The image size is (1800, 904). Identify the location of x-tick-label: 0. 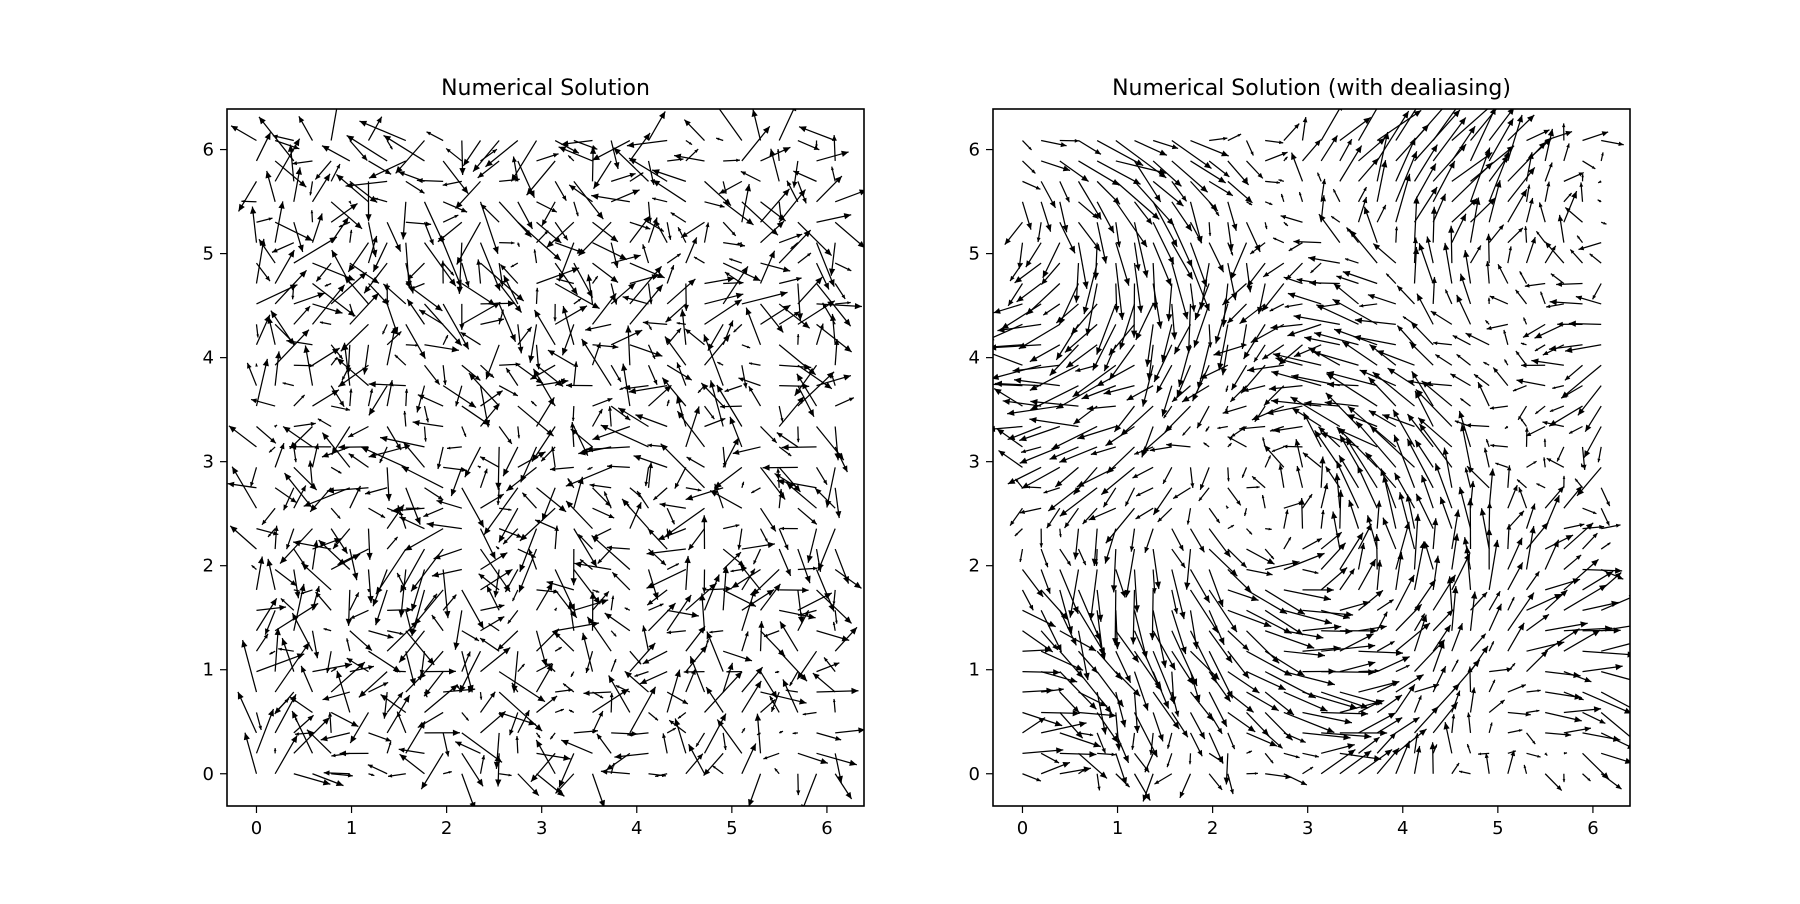
(1022, 828).